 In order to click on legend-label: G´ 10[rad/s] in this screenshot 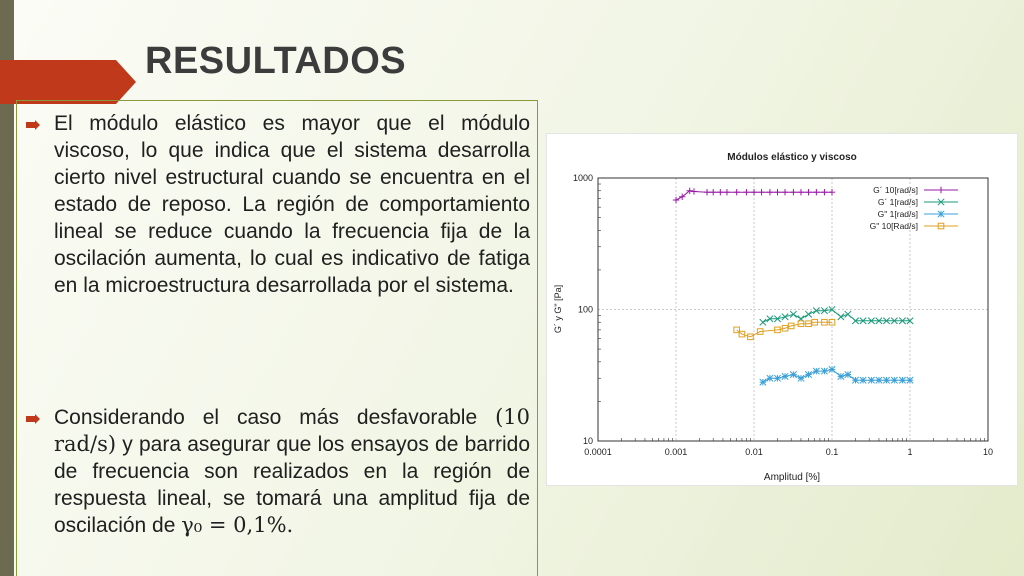, I will do `click(895, 190)`.